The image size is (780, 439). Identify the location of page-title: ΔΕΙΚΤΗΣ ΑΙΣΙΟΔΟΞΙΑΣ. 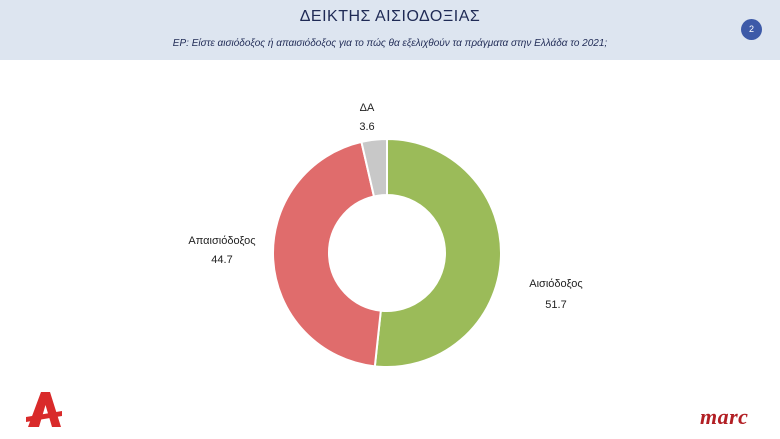
(390, 16).